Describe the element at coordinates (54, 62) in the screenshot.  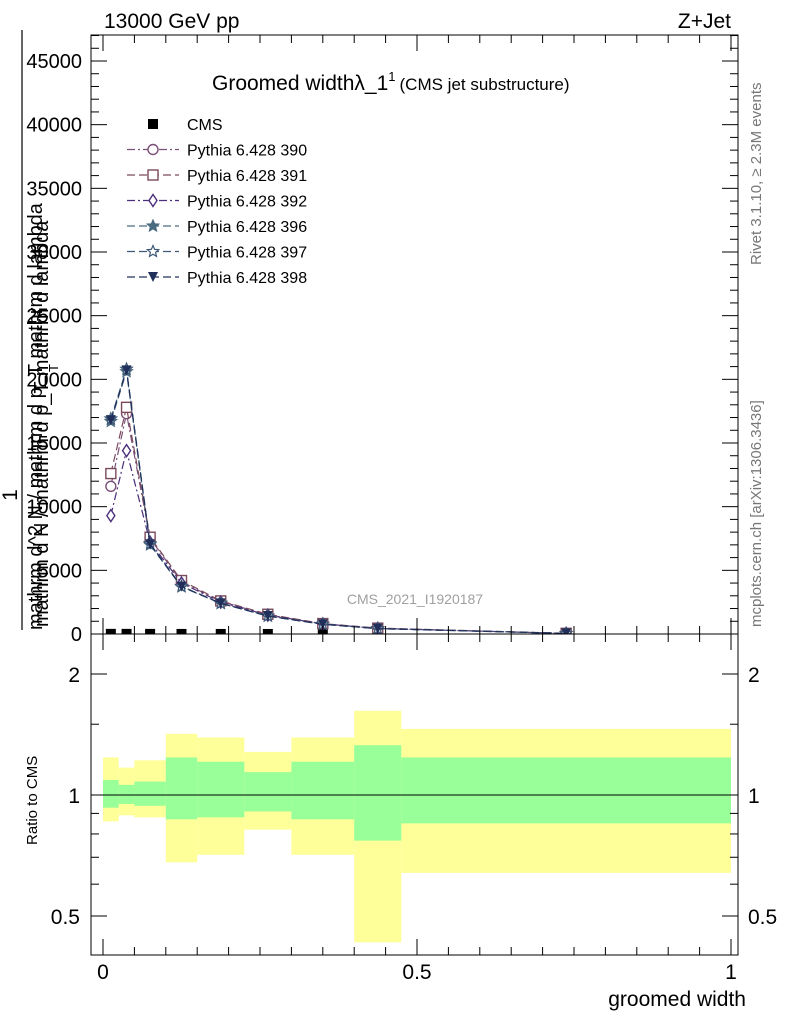
I see `y-tick-label: 45000` at that location.